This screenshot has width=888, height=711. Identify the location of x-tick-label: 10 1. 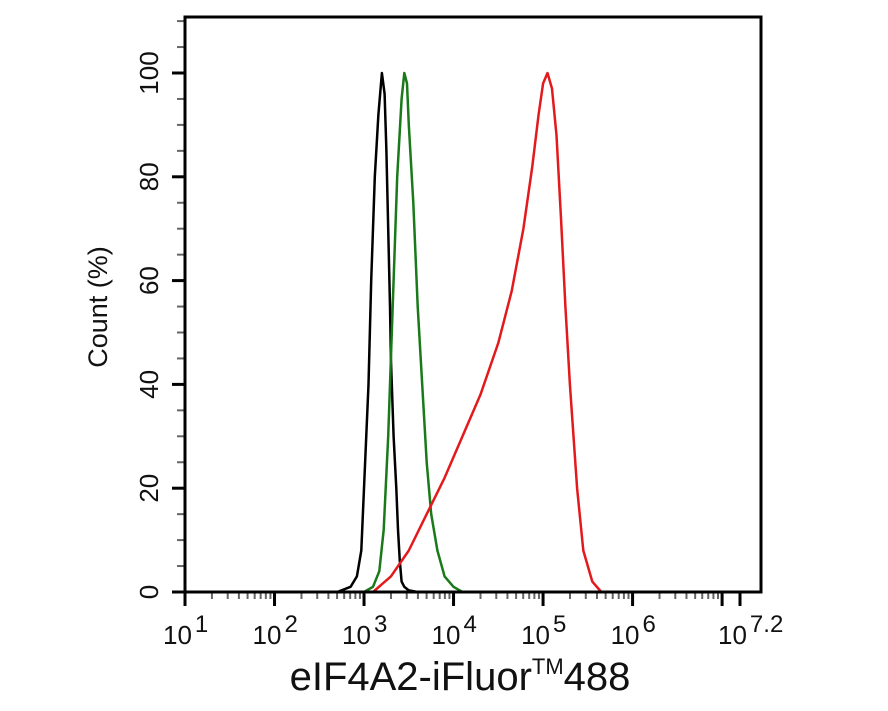
(185, 630).